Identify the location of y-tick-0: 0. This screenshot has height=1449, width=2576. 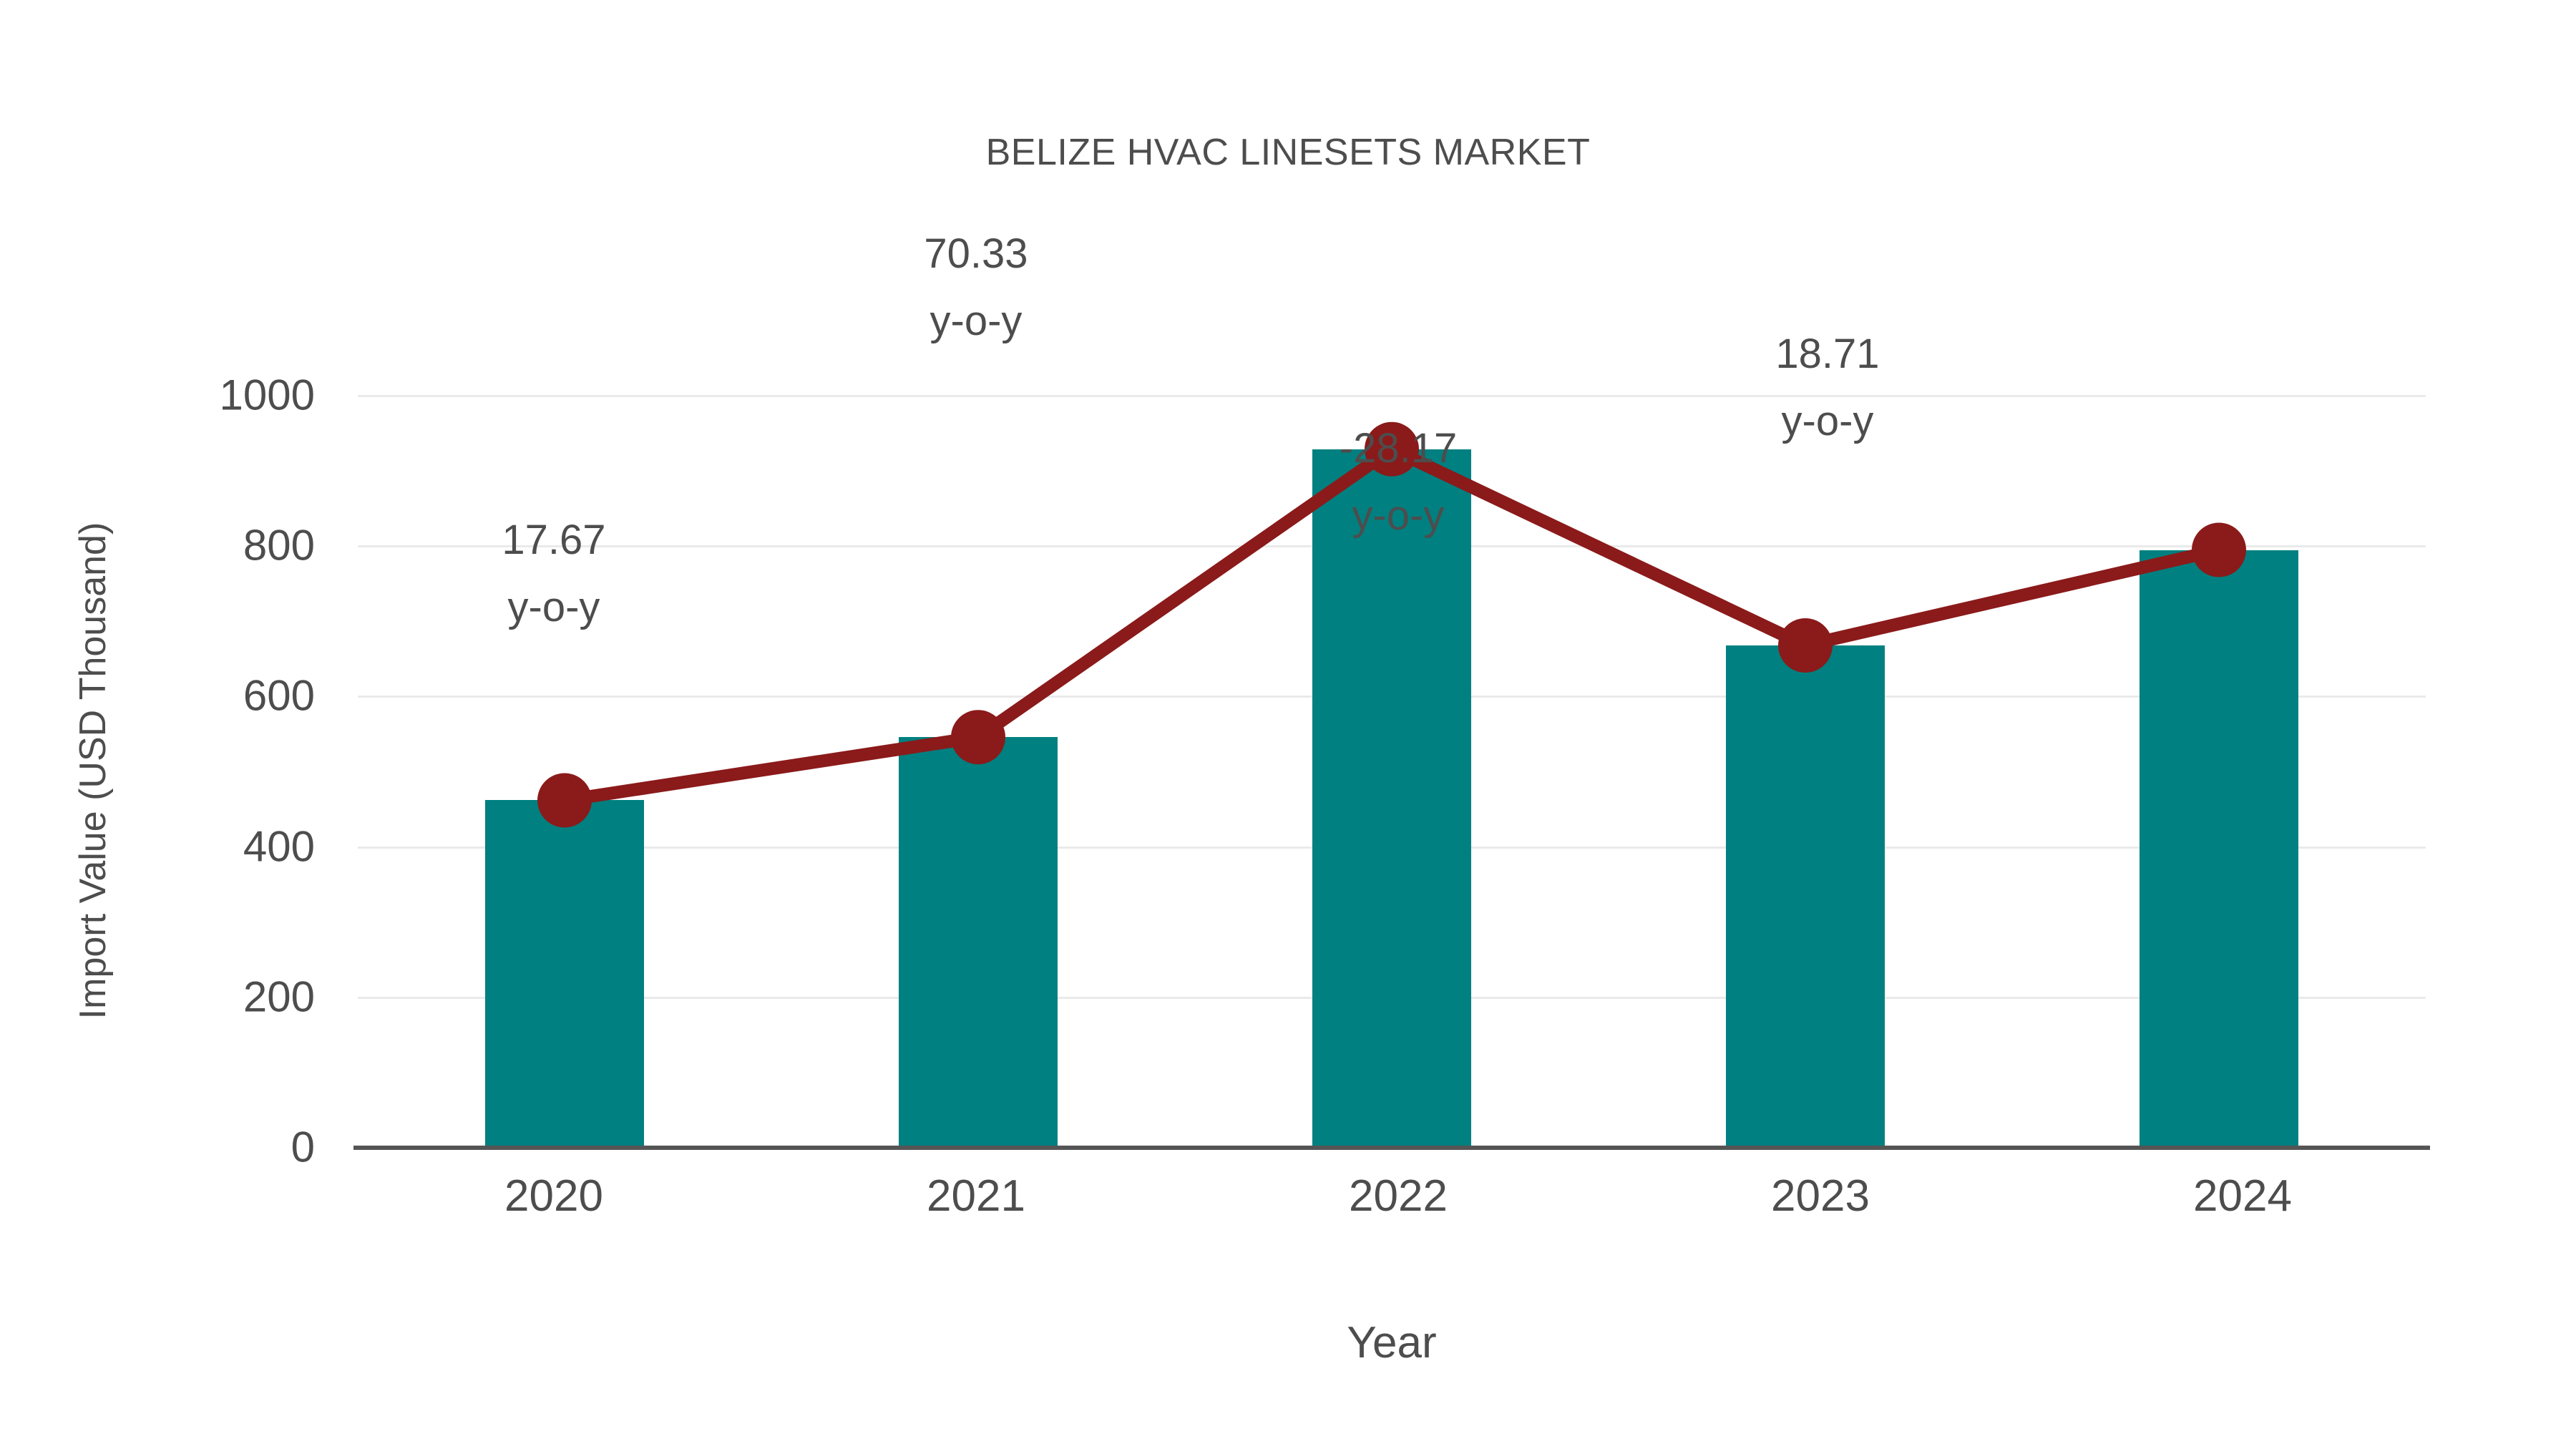
(303, 1147).